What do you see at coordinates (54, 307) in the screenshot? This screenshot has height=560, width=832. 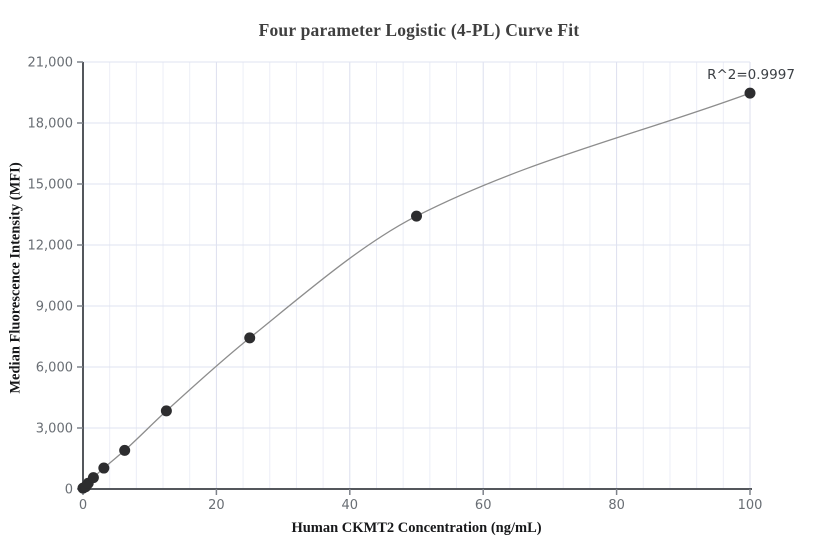 I see `y-tick-label: 9,000` at bounding box center [54, 307].